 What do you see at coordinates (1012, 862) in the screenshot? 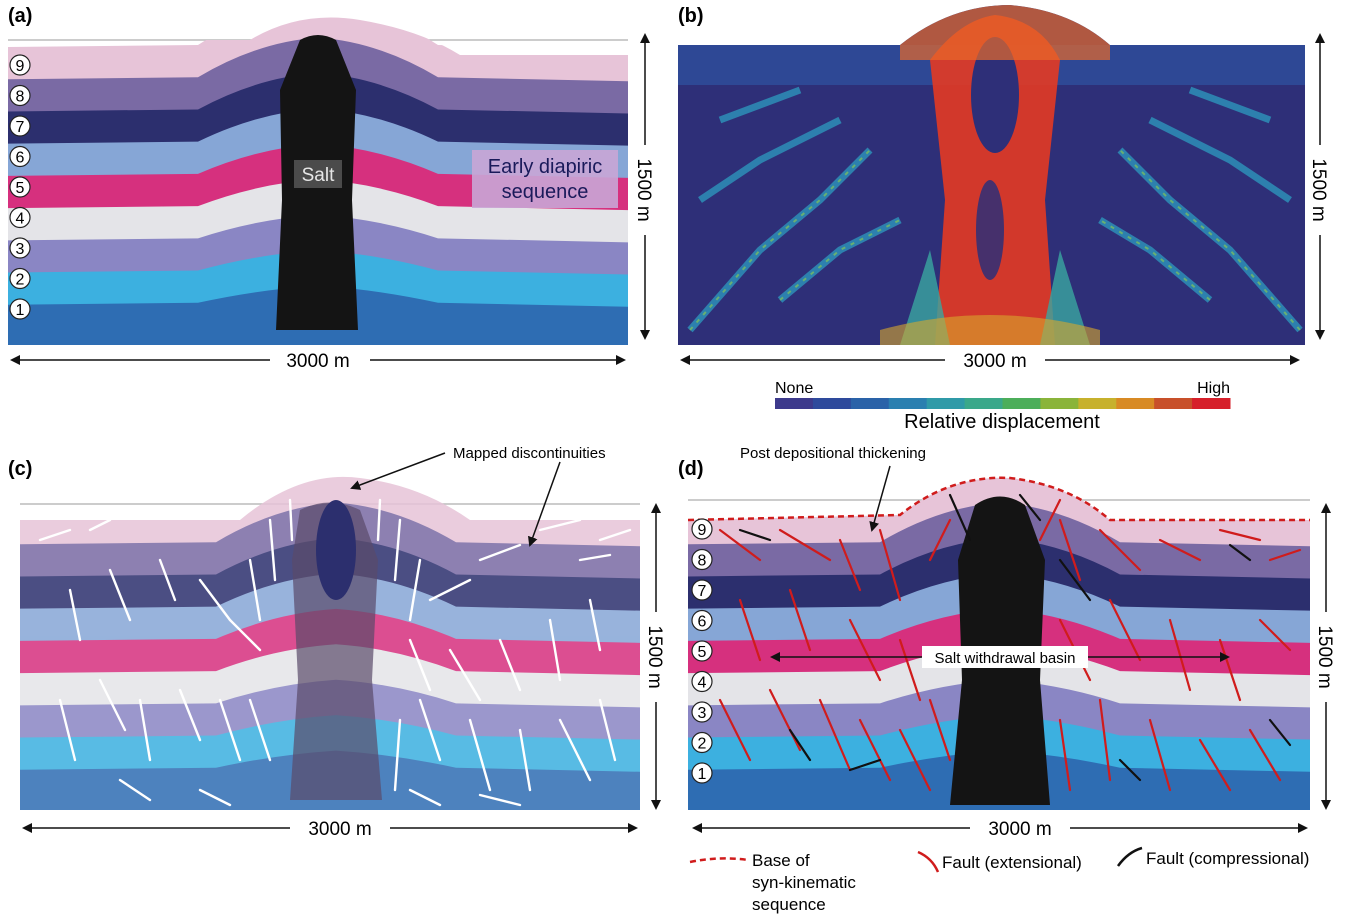
I see `legend-extensional-label: Fault (extensional)` at bounding box center [1012, 862].